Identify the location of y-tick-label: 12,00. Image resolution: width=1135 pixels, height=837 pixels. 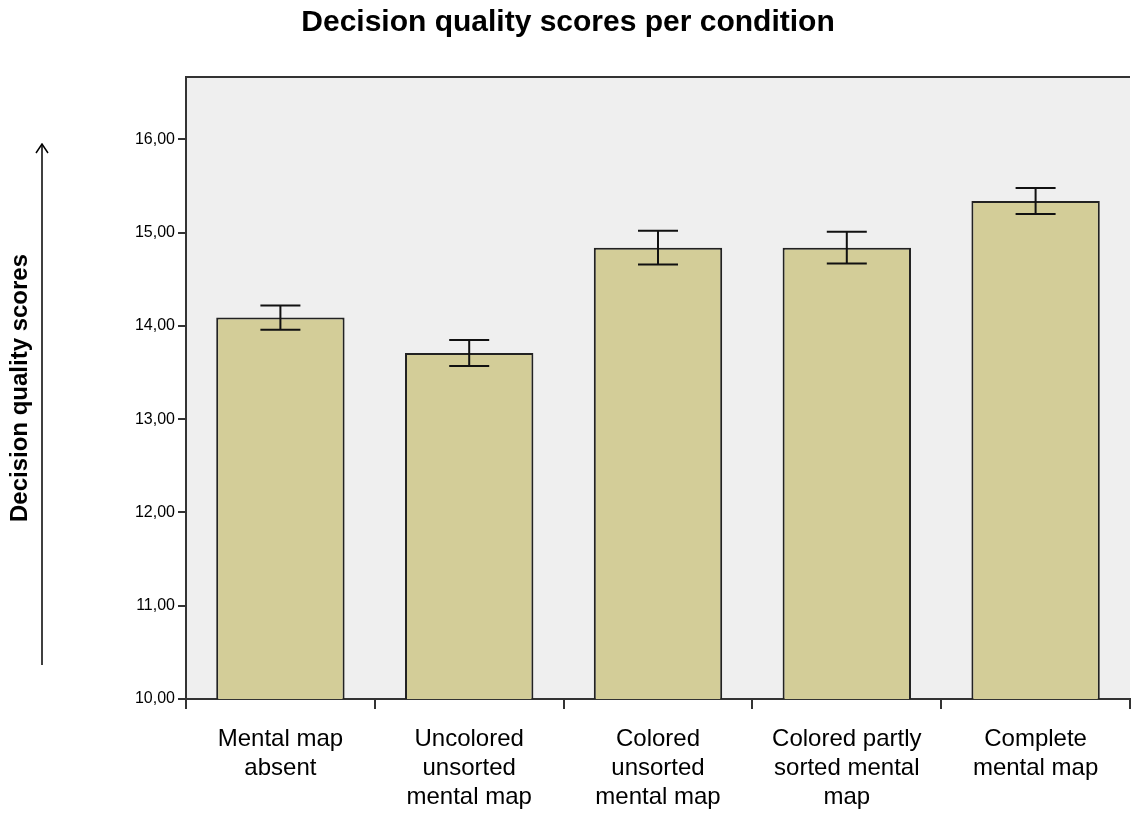
(155, 511).